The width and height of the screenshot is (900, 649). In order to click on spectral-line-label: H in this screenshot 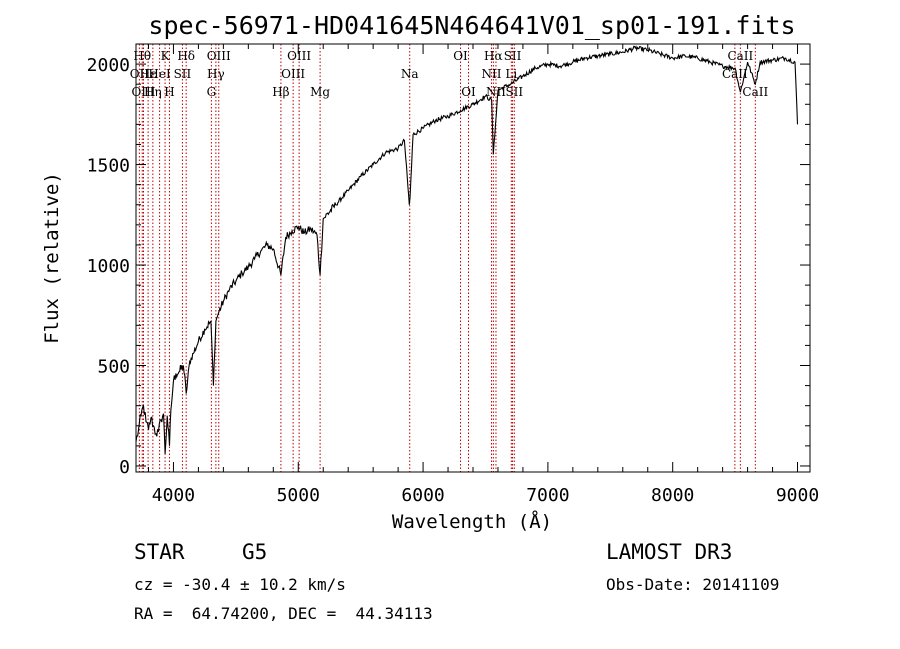, I will do `click(169, 92)`.